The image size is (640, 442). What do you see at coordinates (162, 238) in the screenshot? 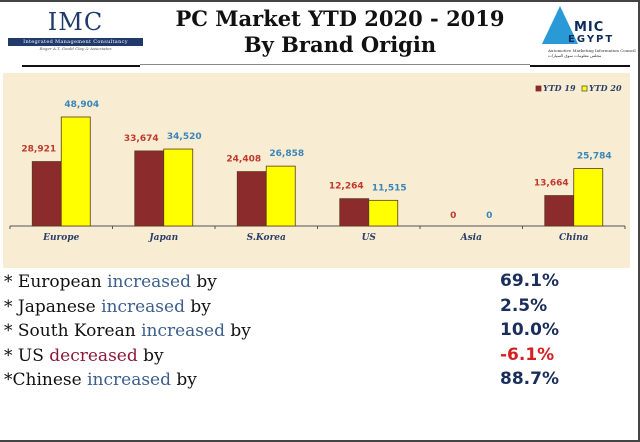
I see `x-tick-label: Japan` at bounding box center [162, 238].